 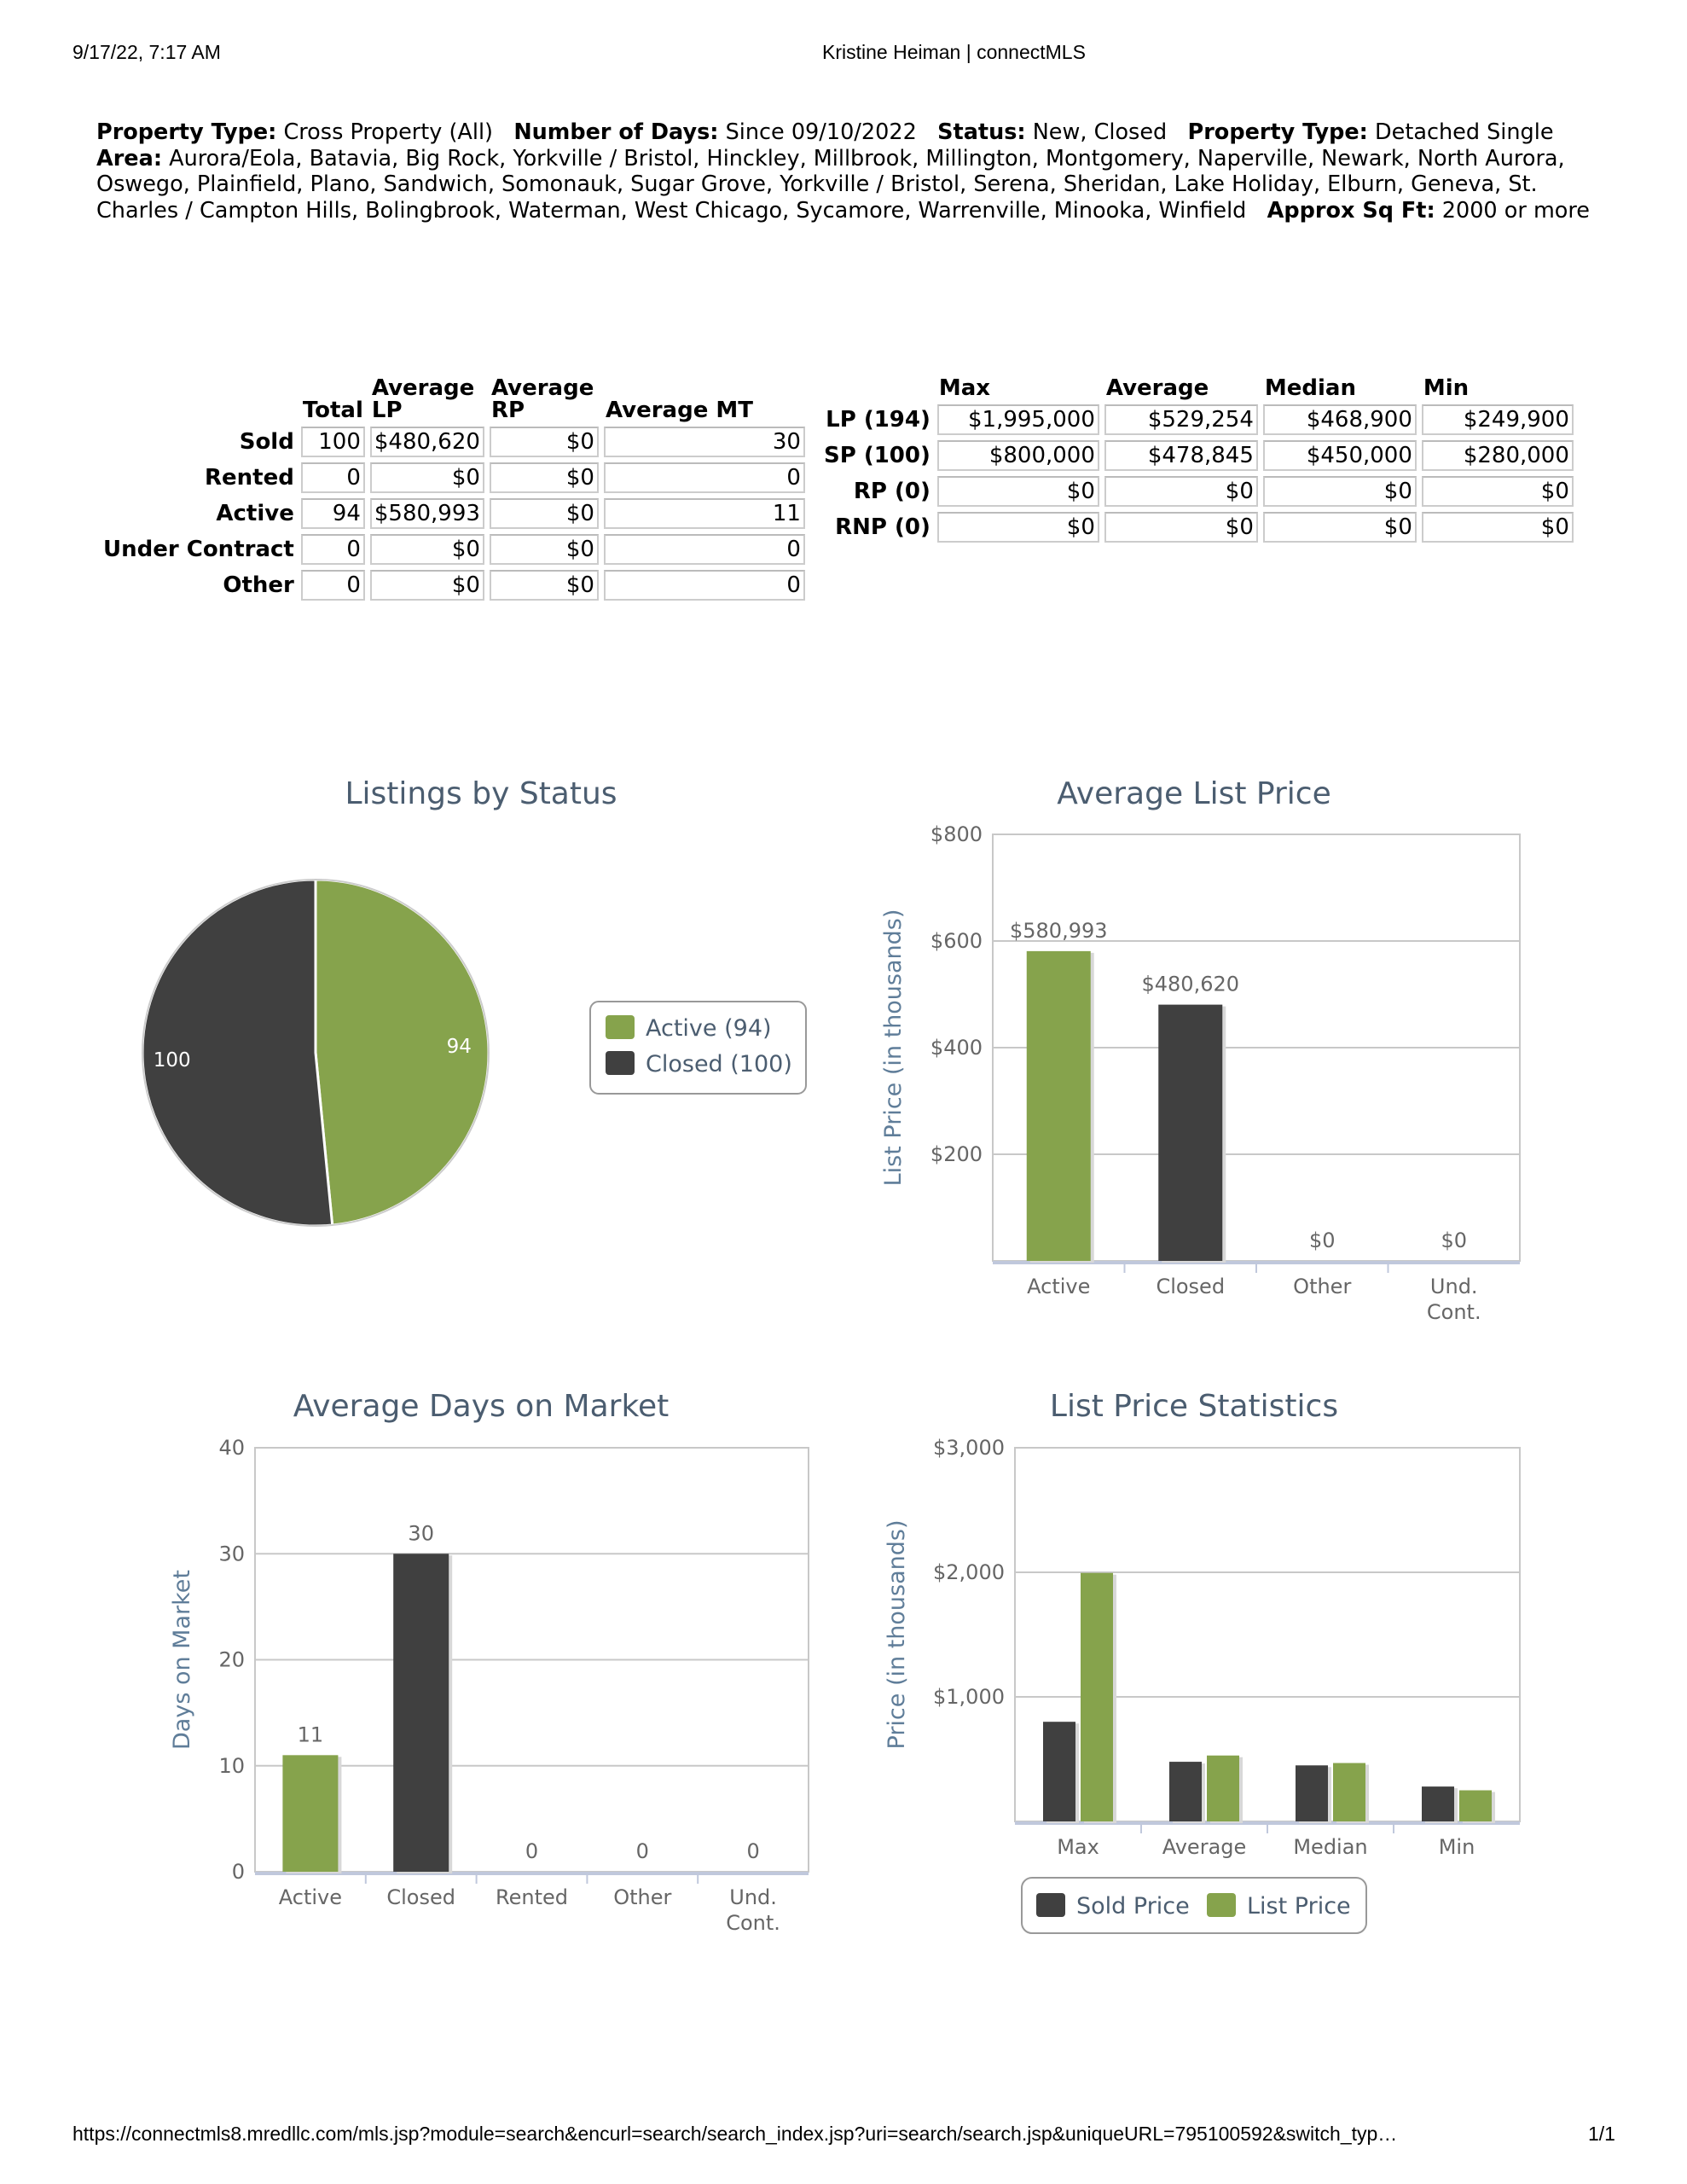 I want to click on criteria-label: Property Type:, so click(x=1277, y=132).